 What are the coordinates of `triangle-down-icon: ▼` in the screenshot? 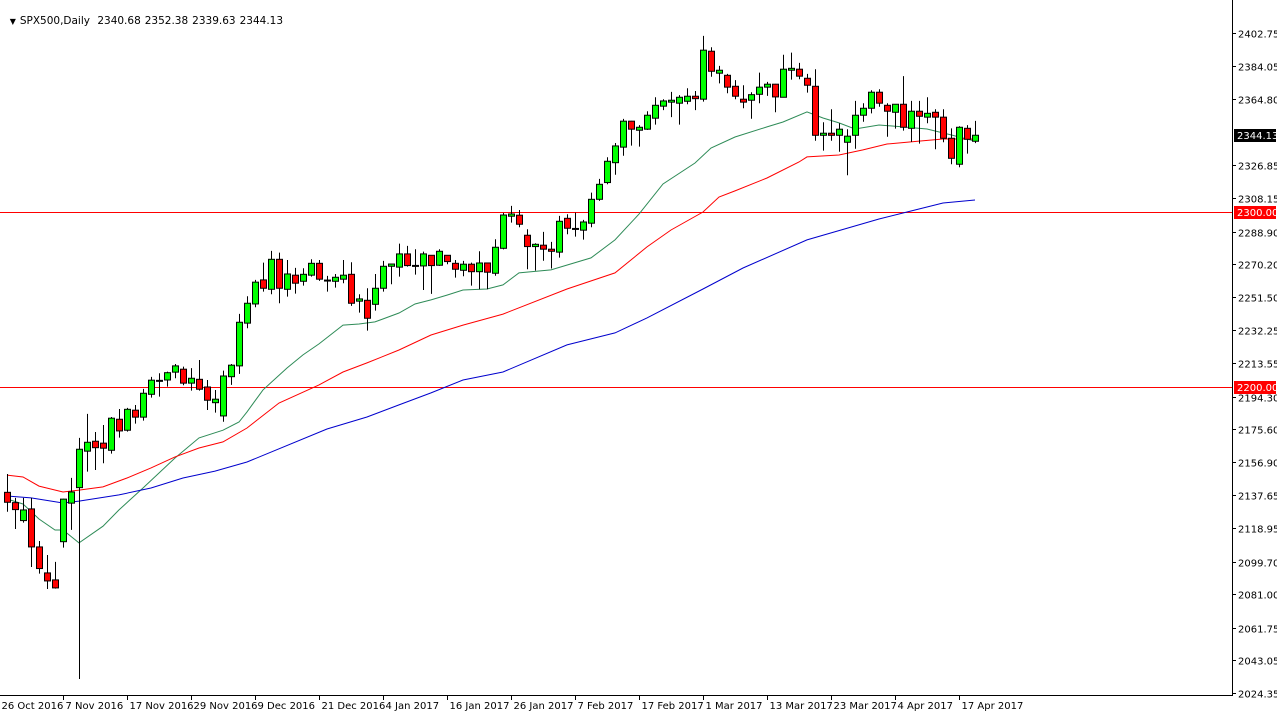 It's located at (12, 21).